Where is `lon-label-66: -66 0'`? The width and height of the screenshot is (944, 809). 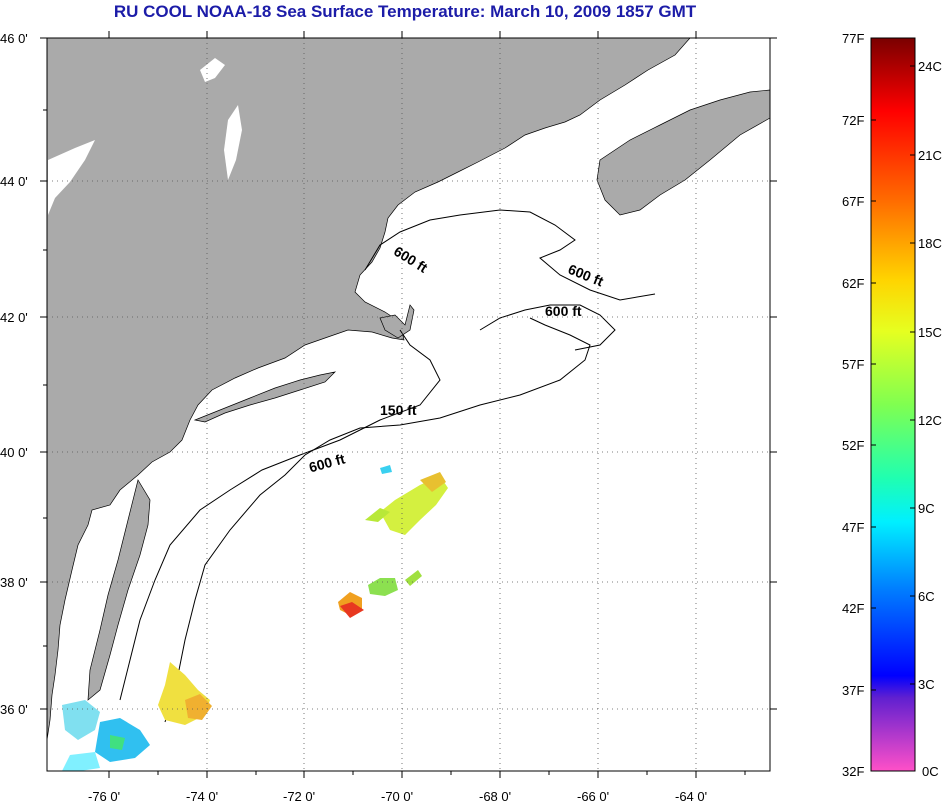
lon-label-66: -66 0' is located at coordinates (593, 796).